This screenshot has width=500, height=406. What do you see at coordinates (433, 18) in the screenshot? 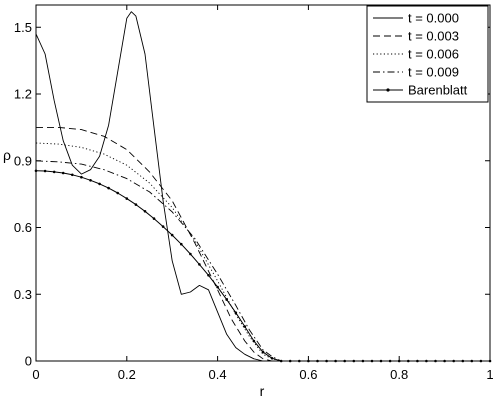
I see `legend-label-1: t = 0.000` at bounding box center [433, 18].